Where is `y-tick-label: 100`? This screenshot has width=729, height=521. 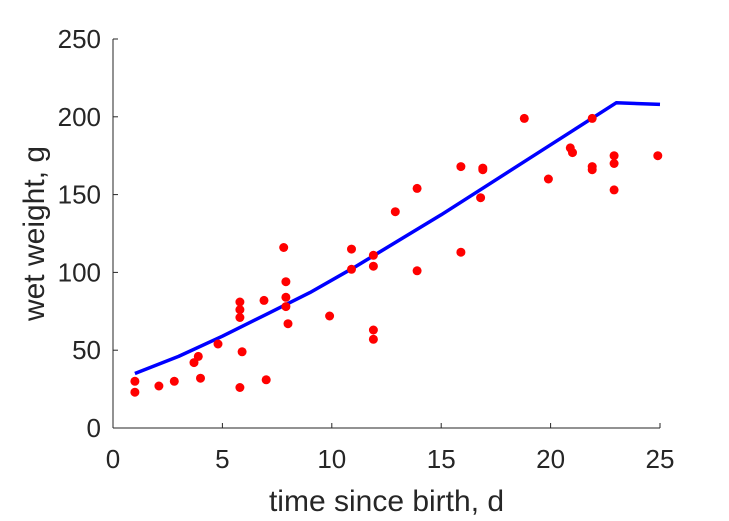 y-tick-label: 100 is located at coordinates (79, 272).